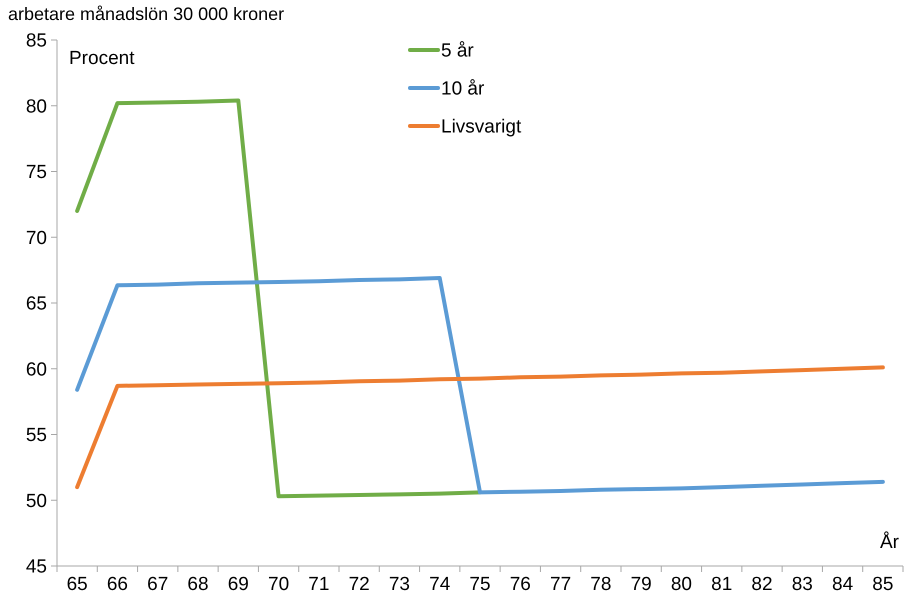 Image resolution: width=919 pixels, height=604 pixels. I want to click on x-tick-label: 76, so click(520, 584).